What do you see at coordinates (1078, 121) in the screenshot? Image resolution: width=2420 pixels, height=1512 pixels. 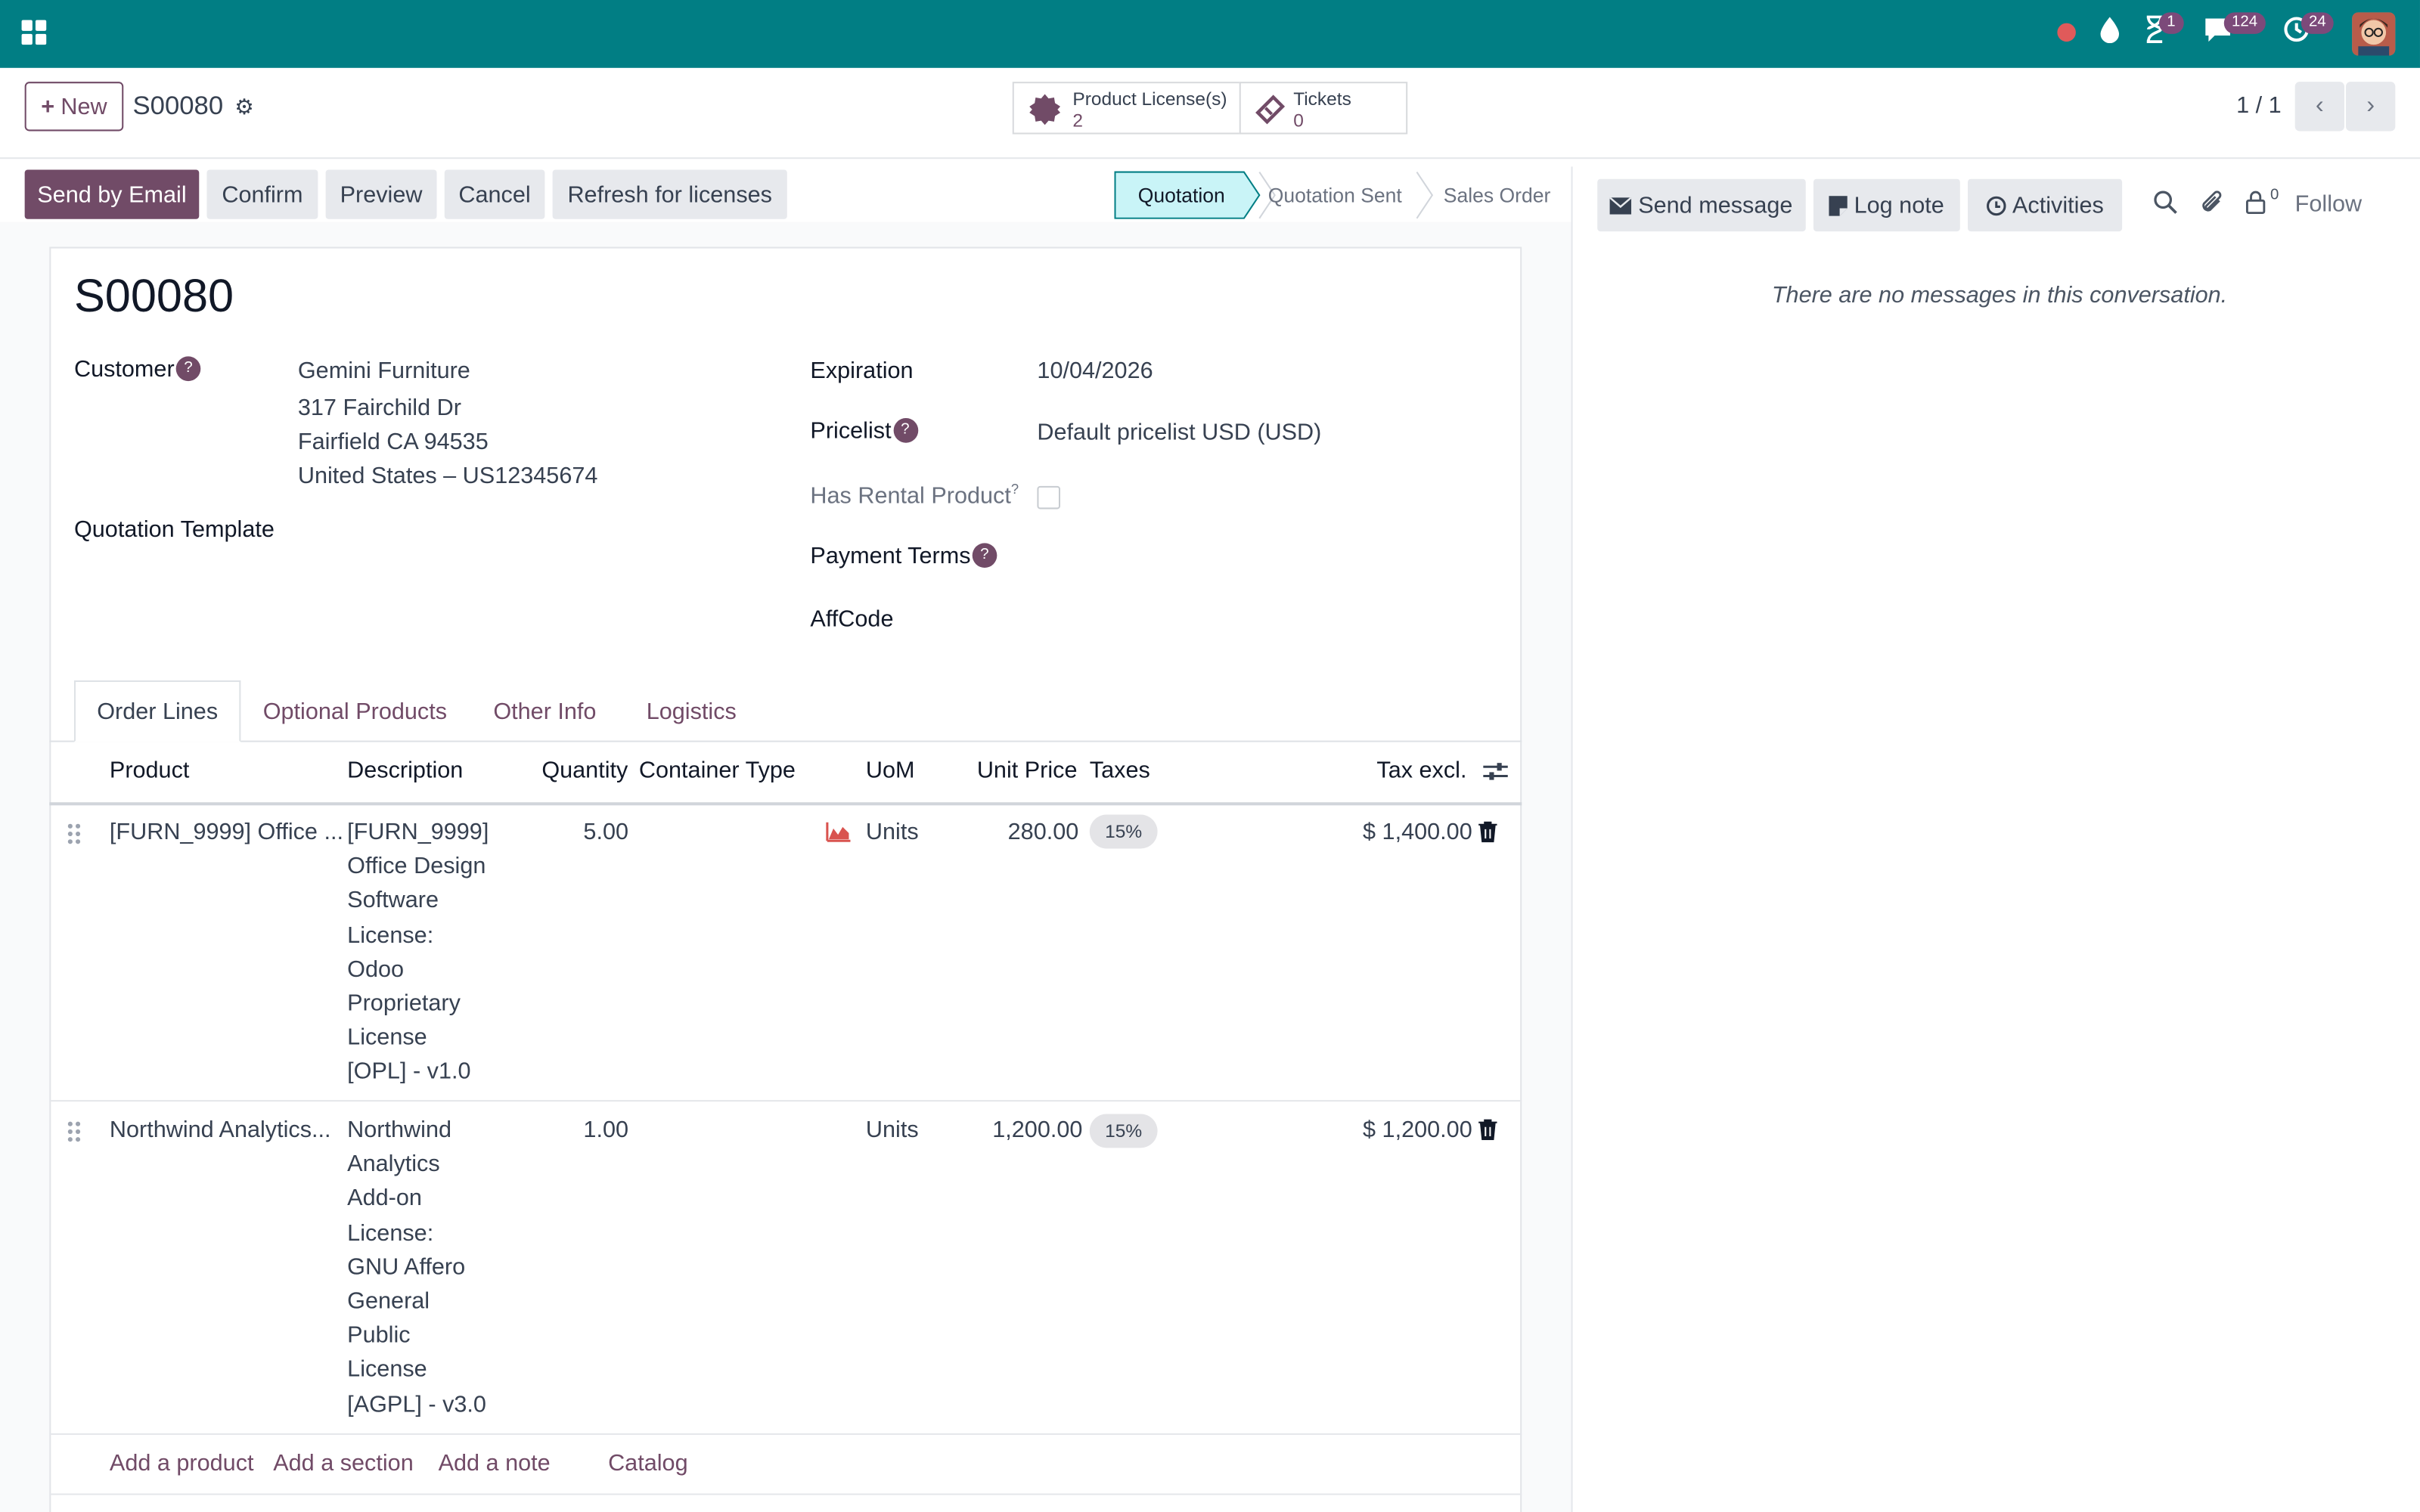 I see `smart-button-licenses-value: 2` at bounding box center [1078, 121].